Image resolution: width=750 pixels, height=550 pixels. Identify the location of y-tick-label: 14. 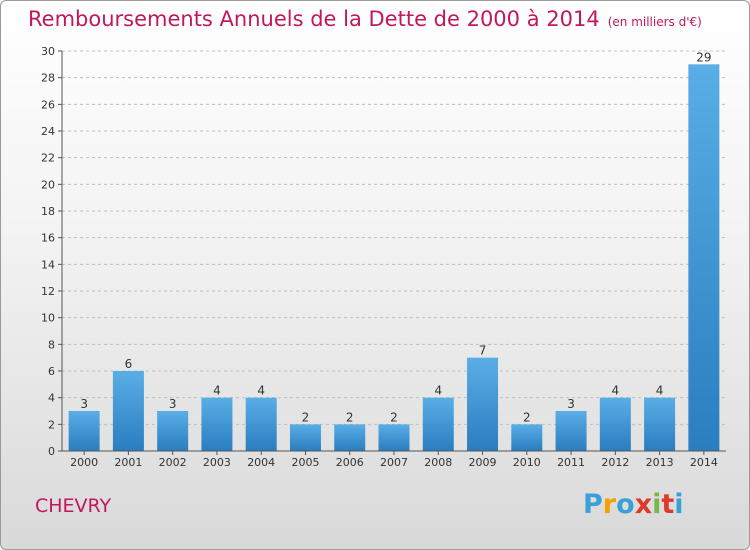
(48, 264).